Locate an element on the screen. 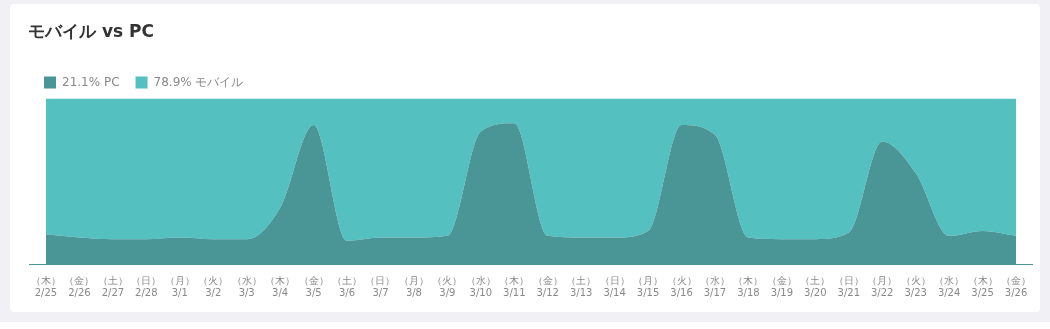 This screenshot has height=329, width=1050. x-tick-label: （金） 3/19 is located at coordinates (781, 286).